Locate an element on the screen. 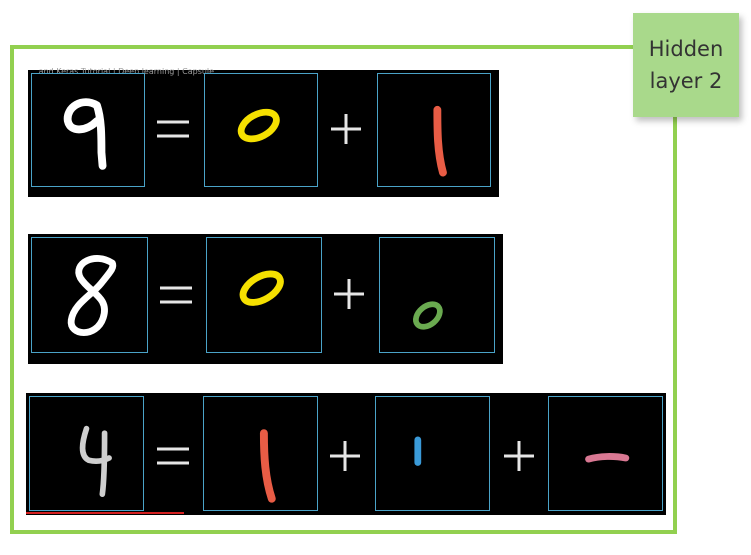 The height and width of the screenshot is (555, 751). part-panel-dash is located at coordinates (605, 453).